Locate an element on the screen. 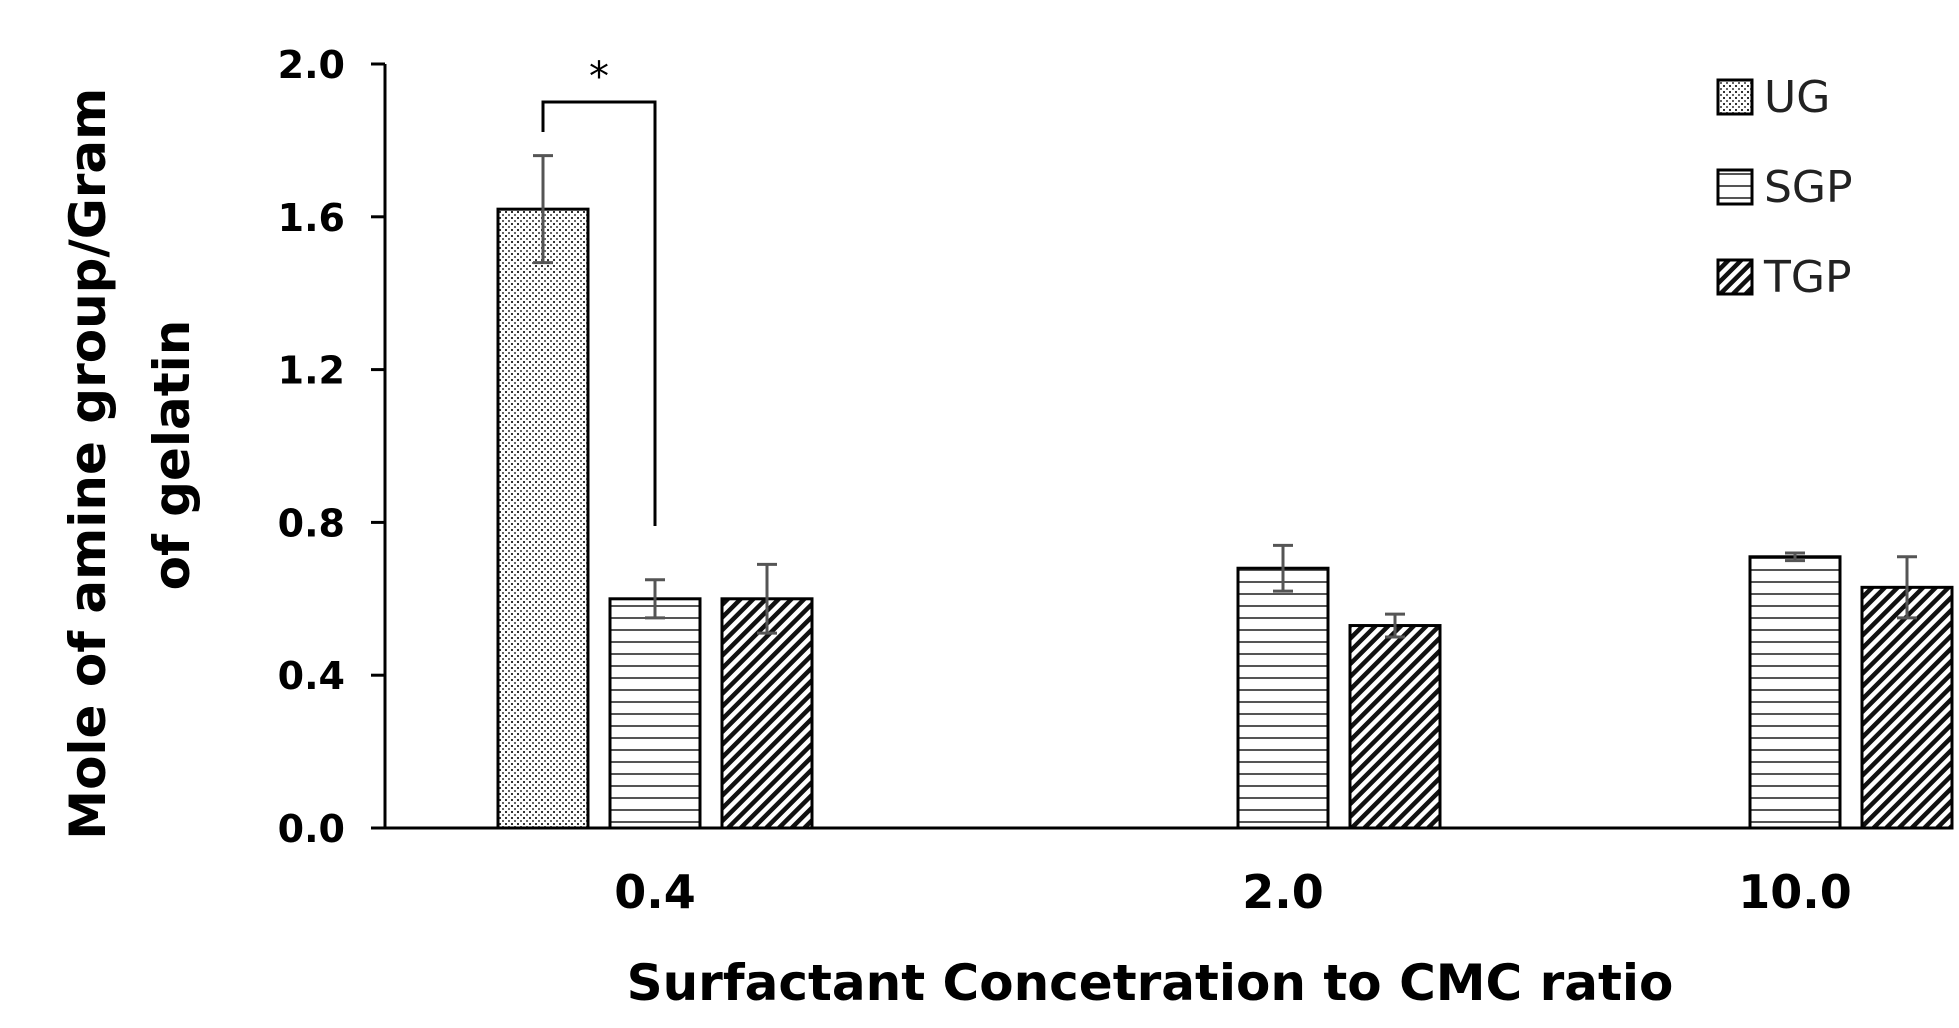  legend-label-tgp: TGP is located at coordinates (1807, 277).